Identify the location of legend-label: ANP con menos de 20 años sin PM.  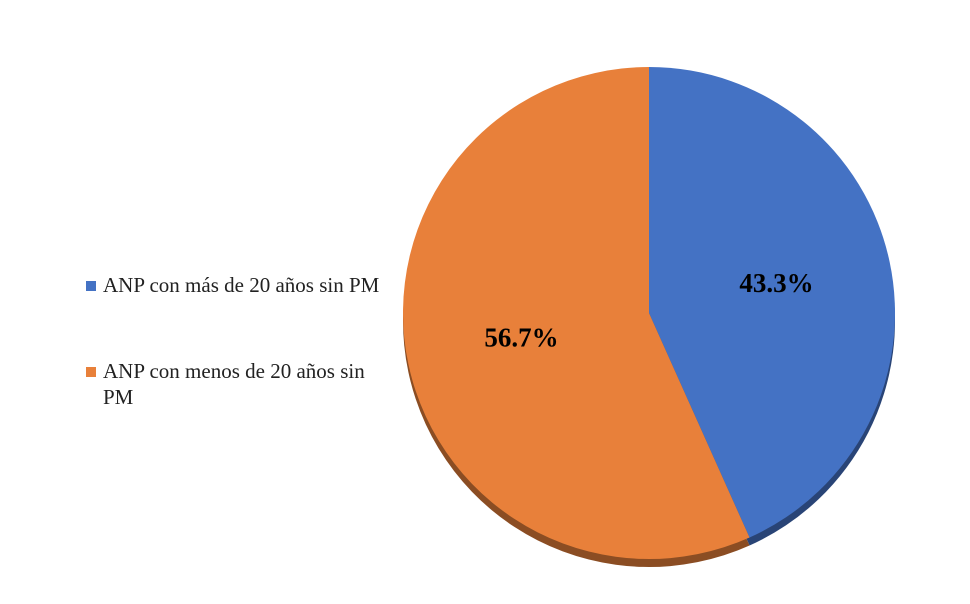
(234, 384).